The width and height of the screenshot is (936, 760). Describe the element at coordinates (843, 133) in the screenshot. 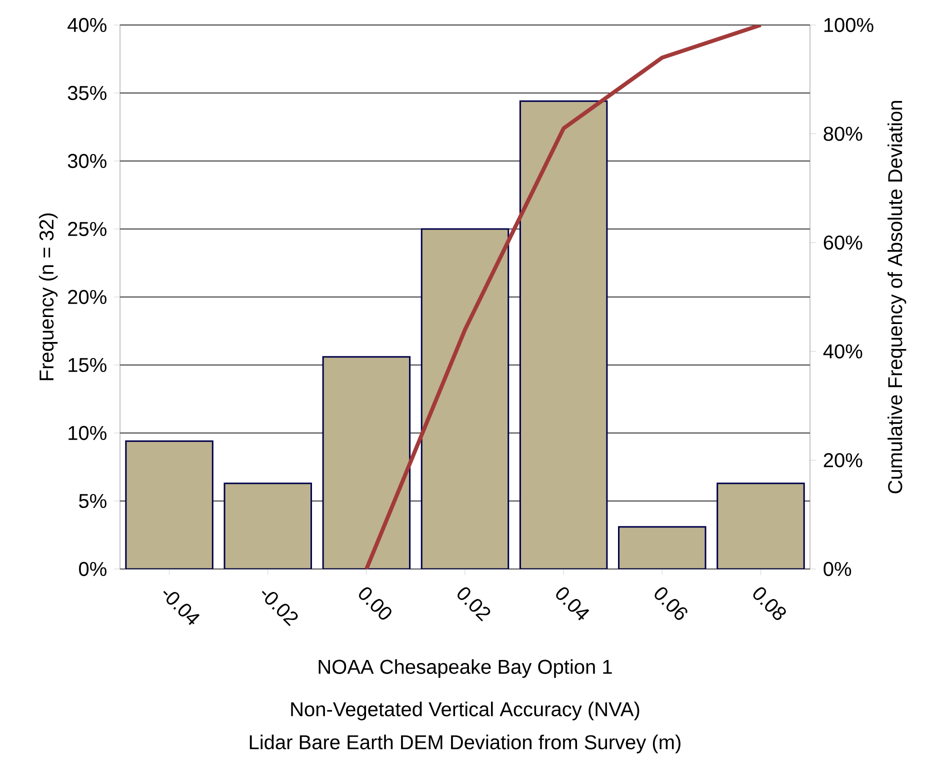

I see `y2-tick-label: 80%` at that location.